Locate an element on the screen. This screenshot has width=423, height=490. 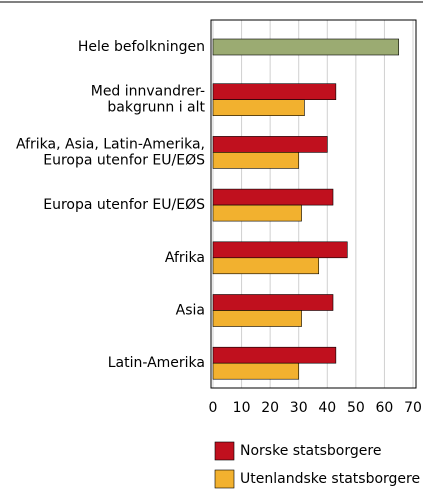
x-tick-label: 10 is located at coordinates (242, 408).